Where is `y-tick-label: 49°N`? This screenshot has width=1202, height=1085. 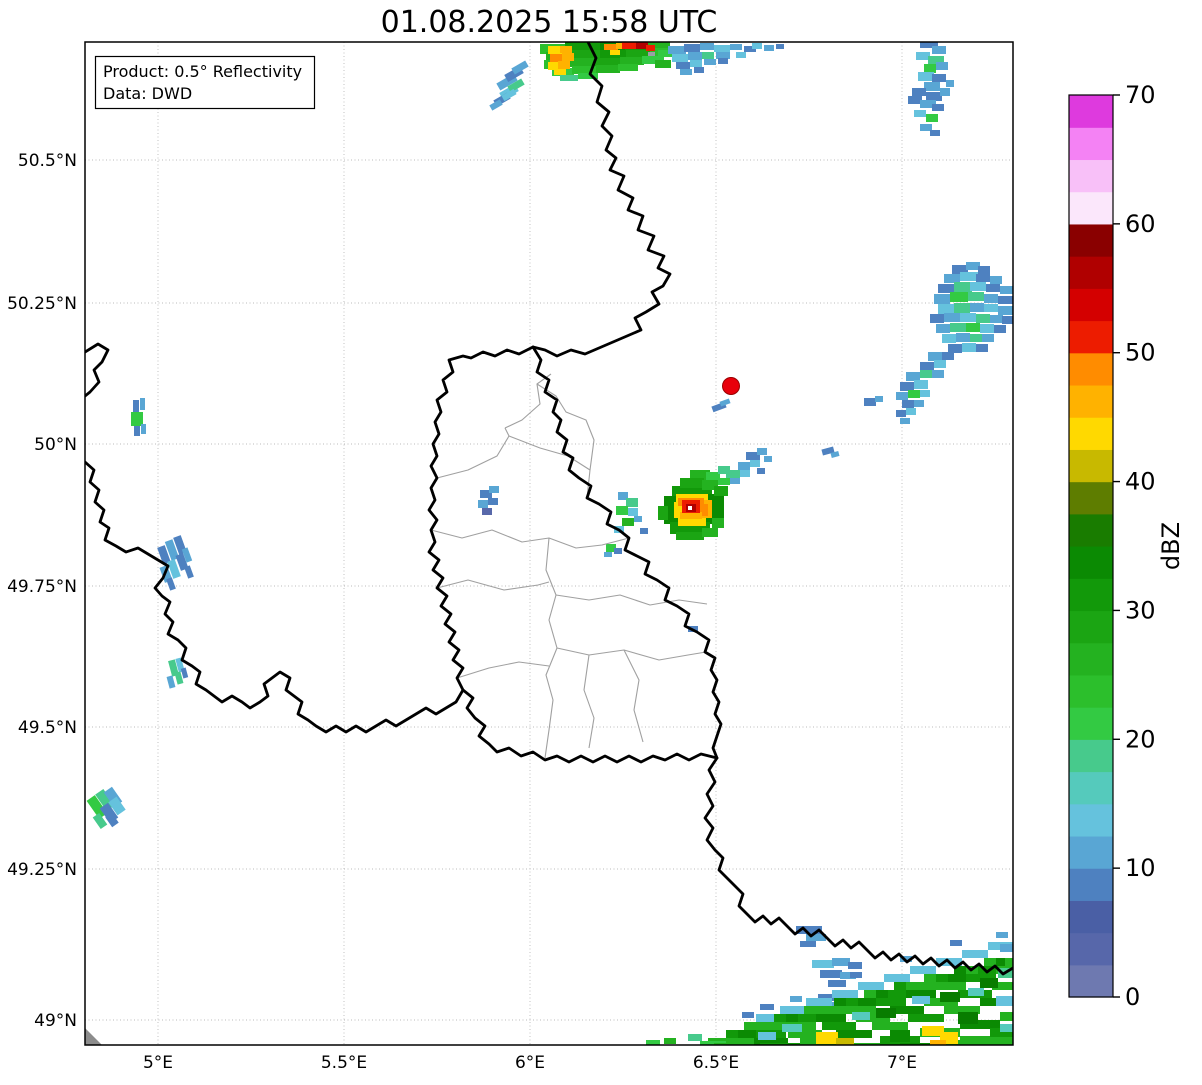
y-tick-label: 49°N is located at coordinates (55, 1021).